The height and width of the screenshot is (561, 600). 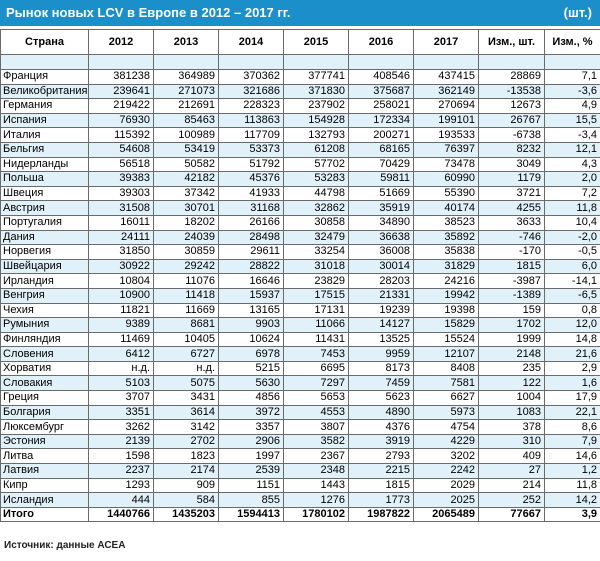 I want to click on table-row: Эстония 2139 2702 2906 3582 3919 4229 310 7,9, so click(x=300, y=441).